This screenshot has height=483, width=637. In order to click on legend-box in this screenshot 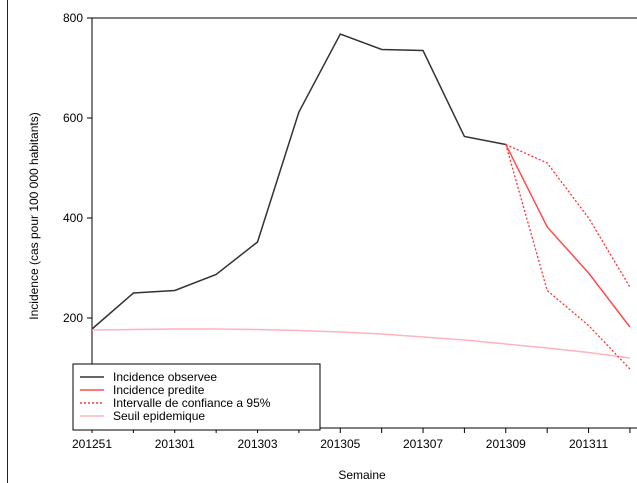, I will do `click(196, 397)`.